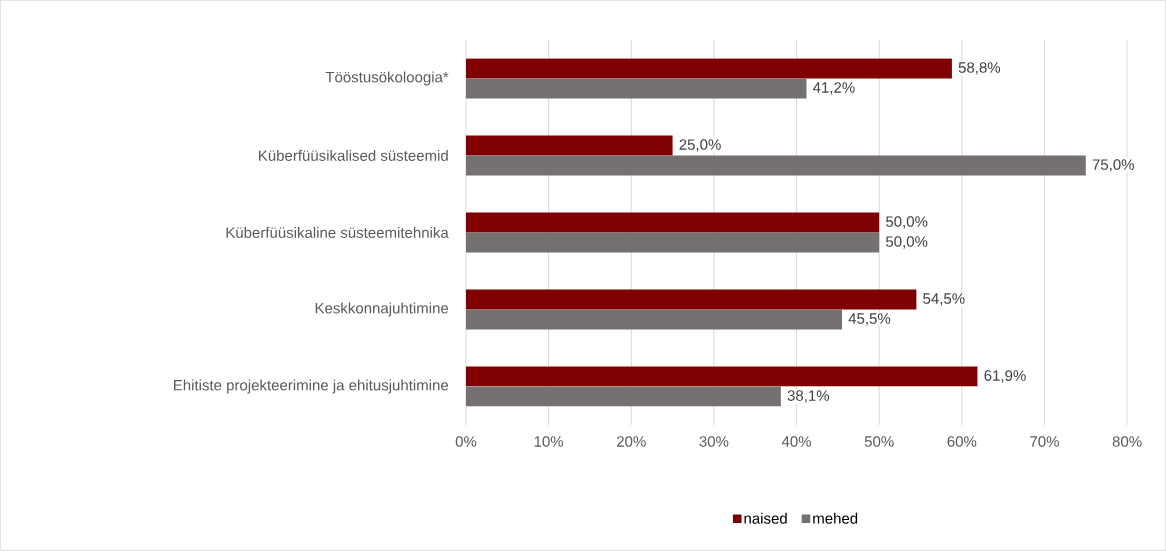 The image size is (1166, 551). What do you see at coordinates (549, 441) in the screenshot?
I see `x-tick-label: 10%` at bounding box center [549, 441].